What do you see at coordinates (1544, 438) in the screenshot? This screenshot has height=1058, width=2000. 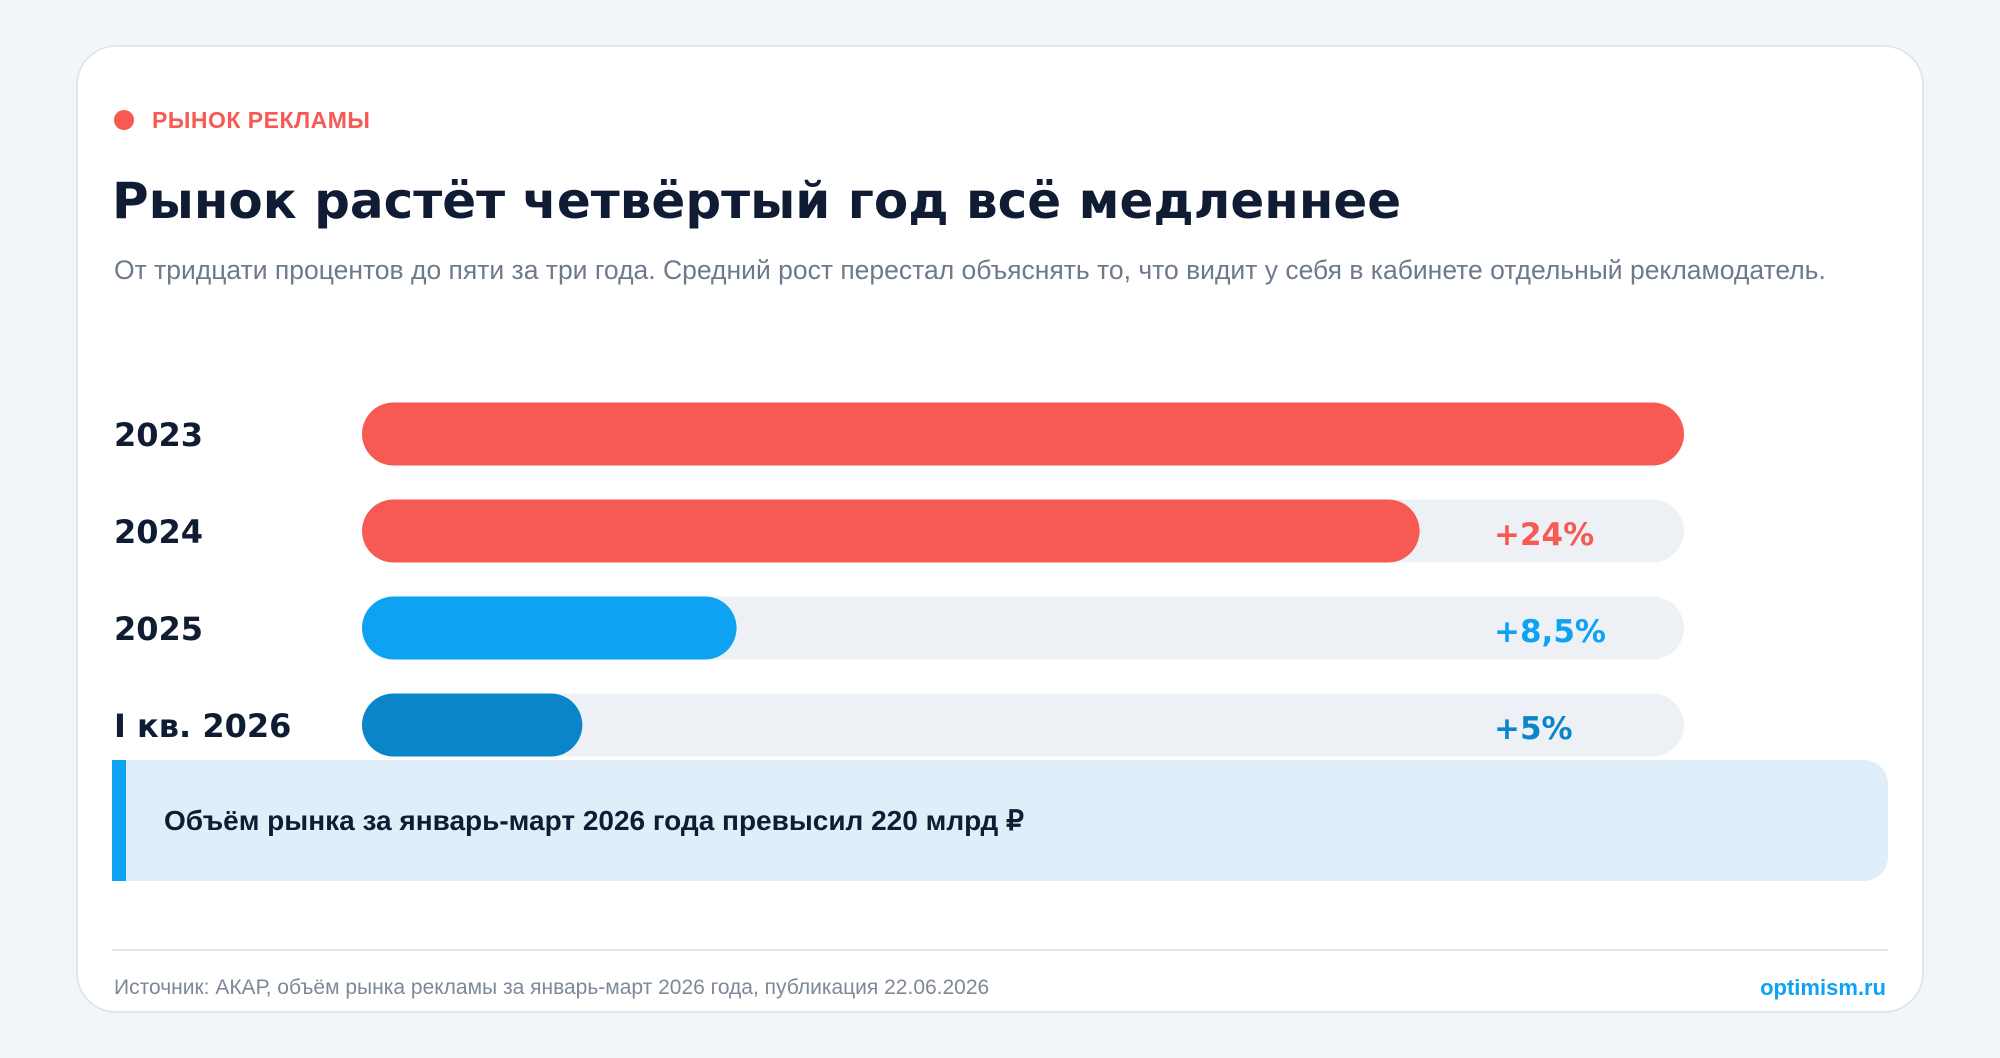 I see `value-label: +30%` at bounding box center [1544, 438].